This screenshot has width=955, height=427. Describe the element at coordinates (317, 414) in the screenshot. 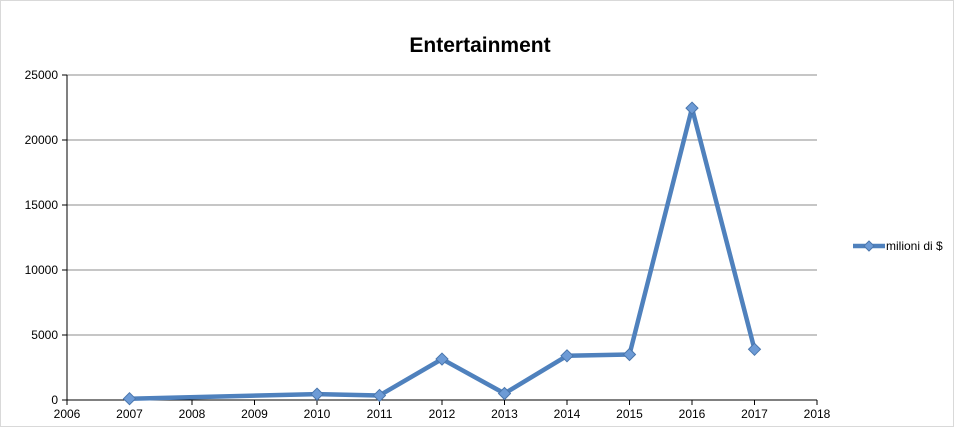

I see `x-tick-label: 2010` at that location.